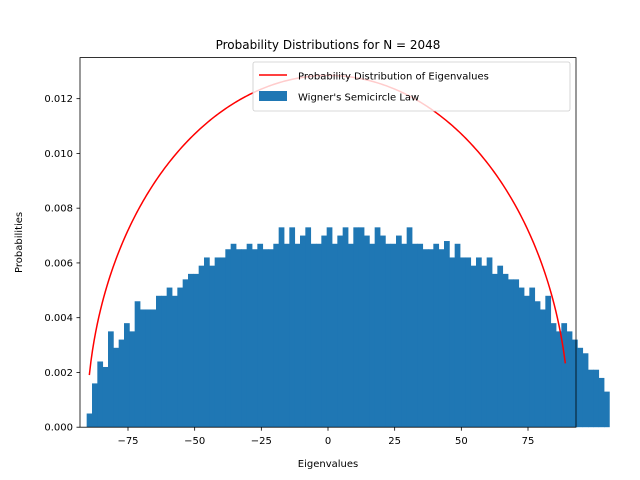 This screenshot has height=480, width=640. I want to click on y-tick-label: 0.002, so click(58, 373).